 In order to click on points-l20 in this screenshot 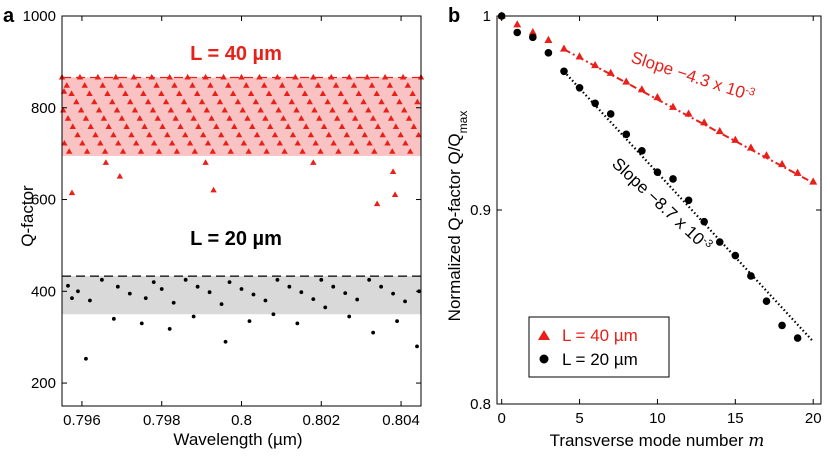, I will do `click(243, 319)`.